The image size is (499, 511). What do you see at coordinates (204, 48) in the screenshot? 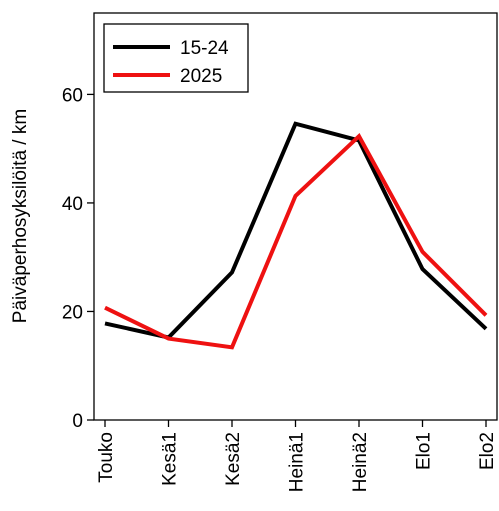
I see `legend-label-15-24: 15-24` at bounding box center [204, 48].